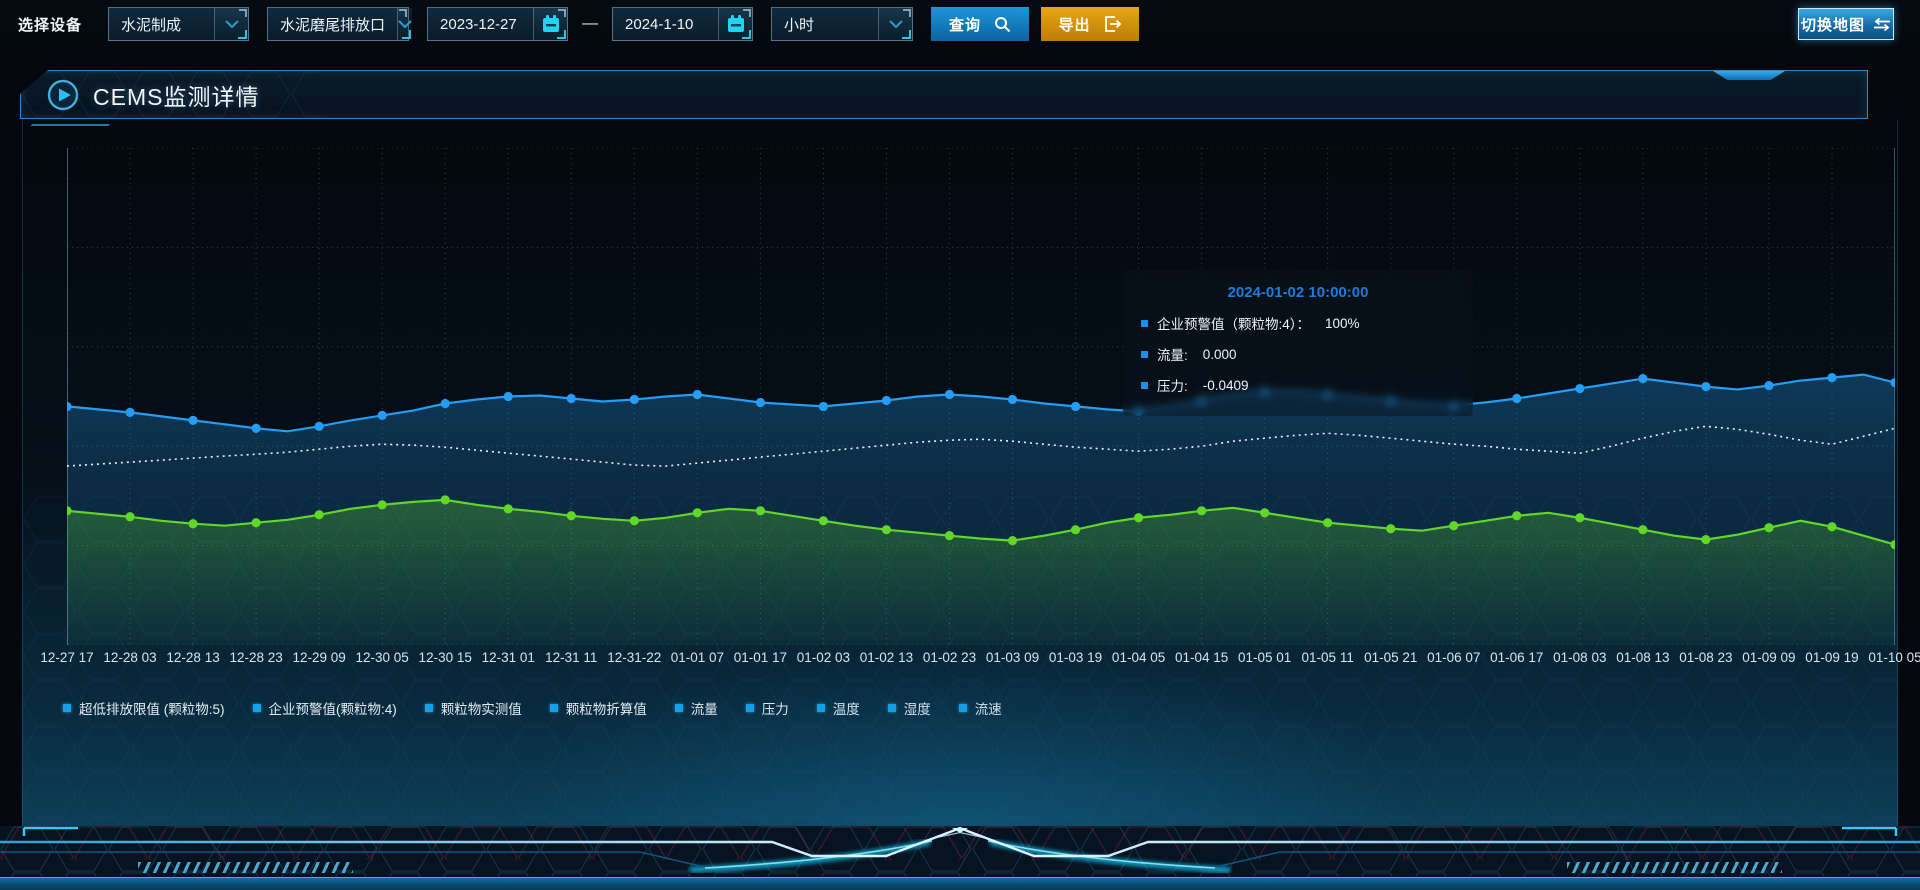 The height and width of the screenshot is (890, 1920). What do you see at coordinates (1391, 657) in the screenshot?
I see `x-axis-label: 01-05 21` at bounding box center [1391, 657].